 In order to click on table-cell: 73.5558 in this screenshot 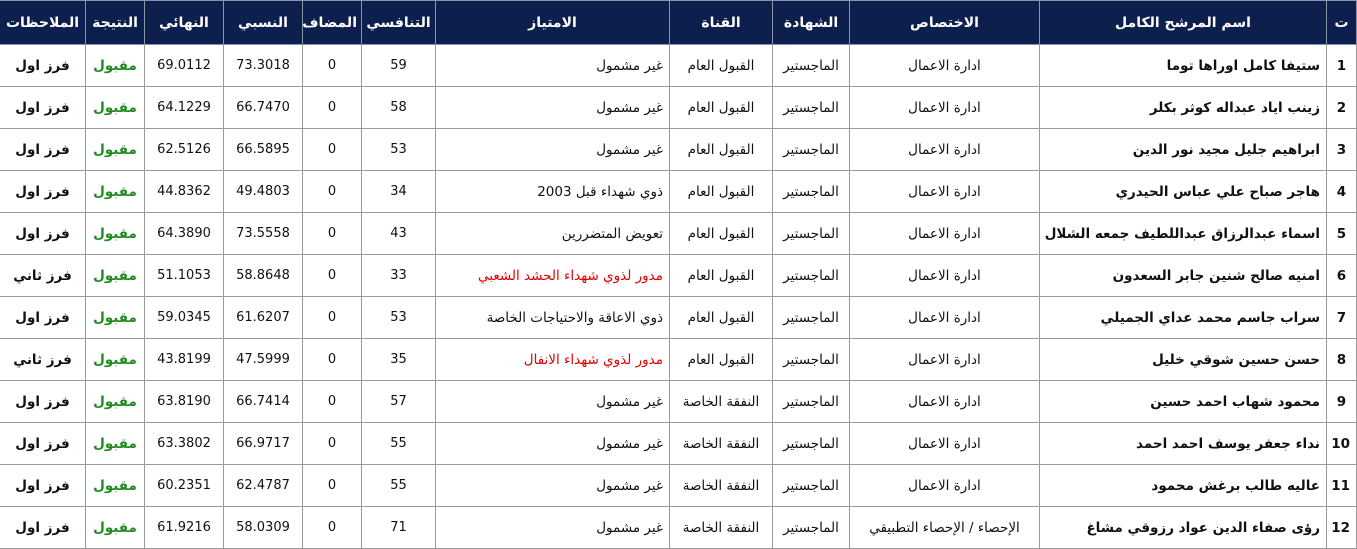, I will do `click(263, 233)`.